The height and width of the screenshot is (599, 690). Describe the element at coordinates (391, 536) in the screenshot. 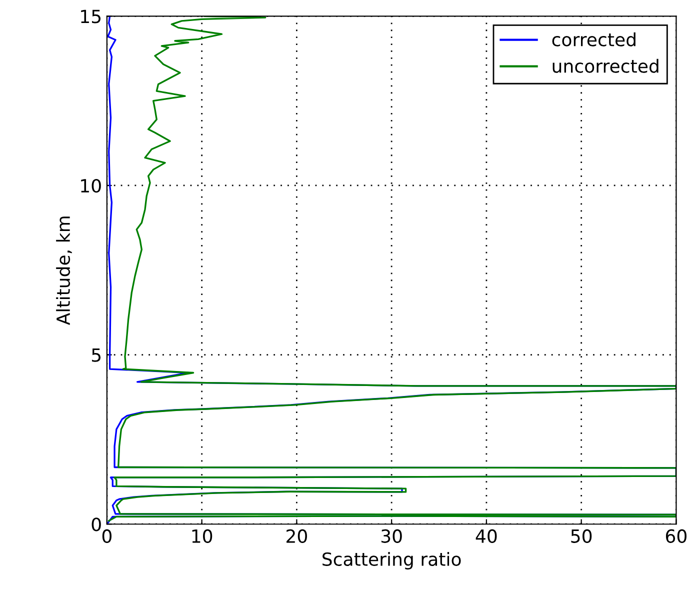

I see `x-tick-label: 30` at that location.